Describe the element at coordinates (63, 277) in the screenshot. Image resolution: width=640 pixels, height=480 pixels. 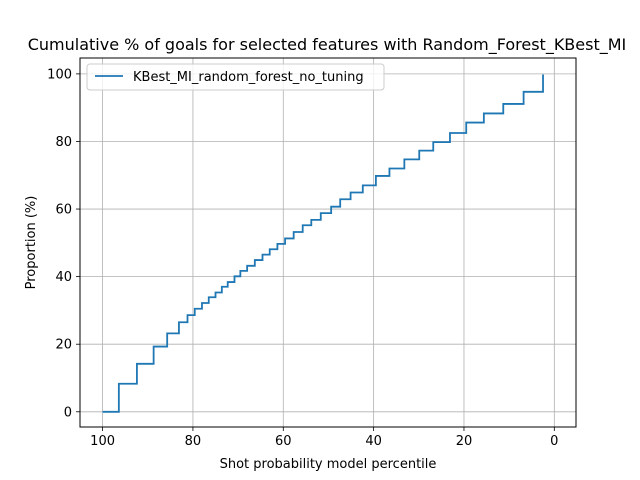
I see `y-tick-label: 40` at that location.